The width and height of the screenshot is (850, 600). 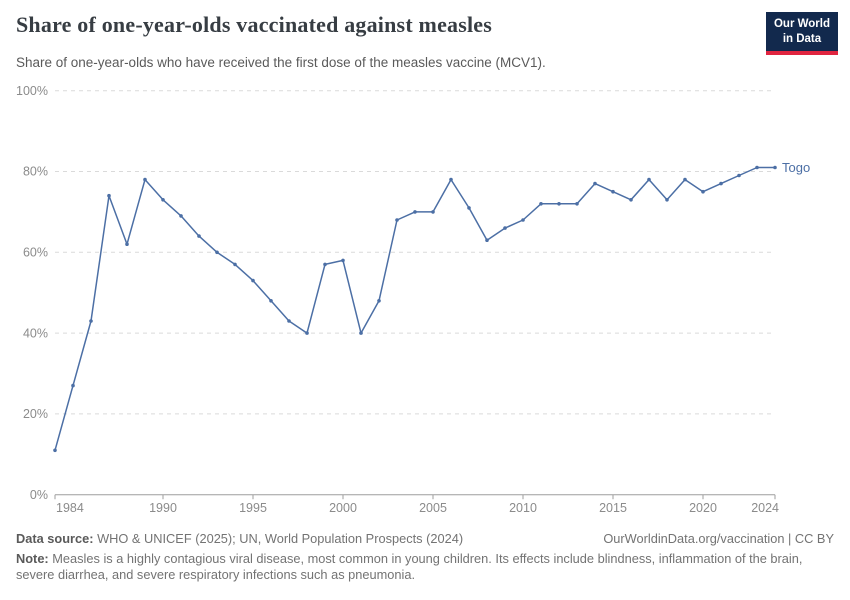 What do you see at coordinates (55, 538) in the screenshot?
I see `data-source-label: Data source:` at bounding box center [55, 538].